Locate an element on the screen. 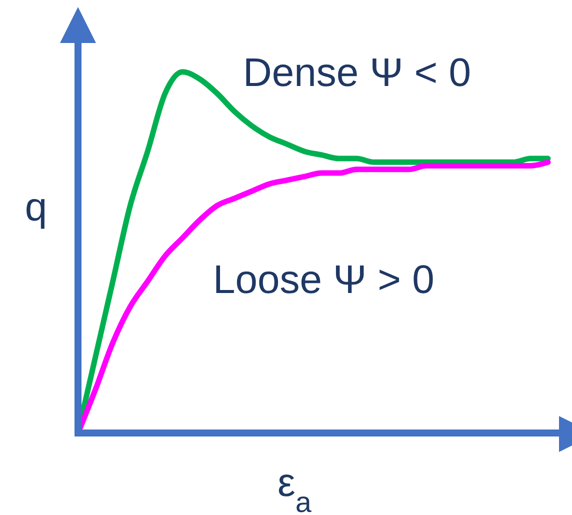 Image resolution: width=572 pixels, height=515 pixels. x-axis-title: ε$_{a}$ is located at coordinates (295, 488).